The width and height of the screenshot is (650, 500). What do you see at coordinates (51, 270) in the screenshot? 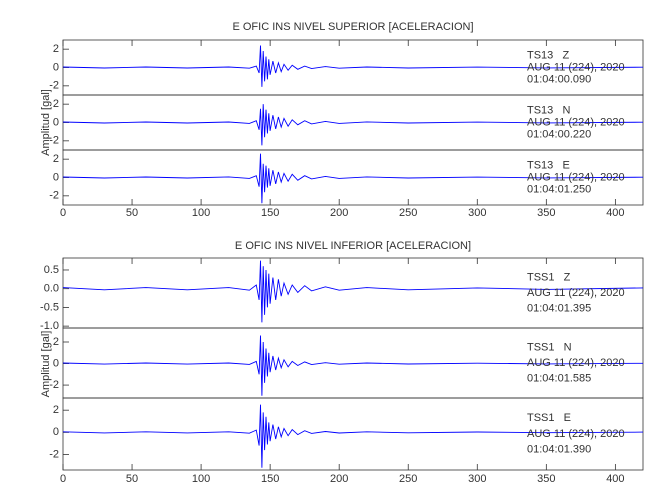
I see `y-tick-label: 0.5` at bounding box center [51, 270].